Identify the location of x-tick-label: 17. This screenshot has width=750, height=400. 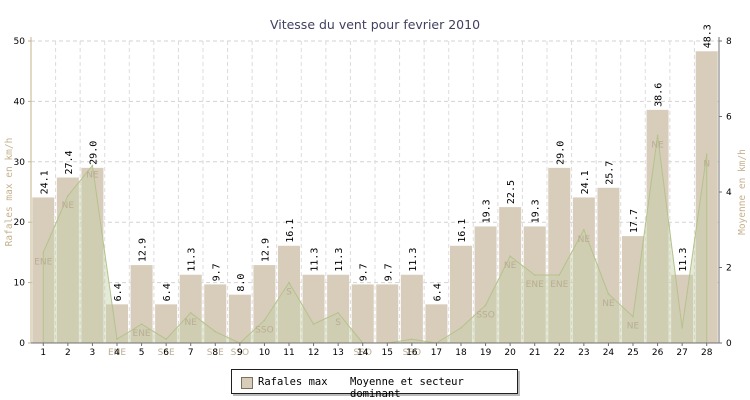
(436, 353).